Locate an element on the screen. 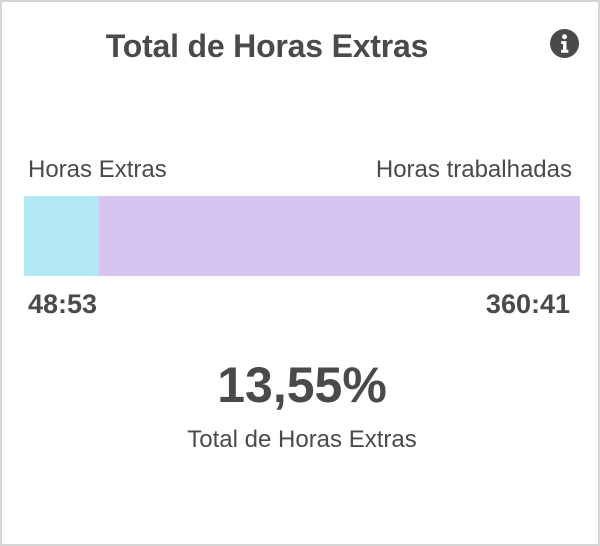  card-title: Total de Horas Extras is located at coordinates (267, 46).